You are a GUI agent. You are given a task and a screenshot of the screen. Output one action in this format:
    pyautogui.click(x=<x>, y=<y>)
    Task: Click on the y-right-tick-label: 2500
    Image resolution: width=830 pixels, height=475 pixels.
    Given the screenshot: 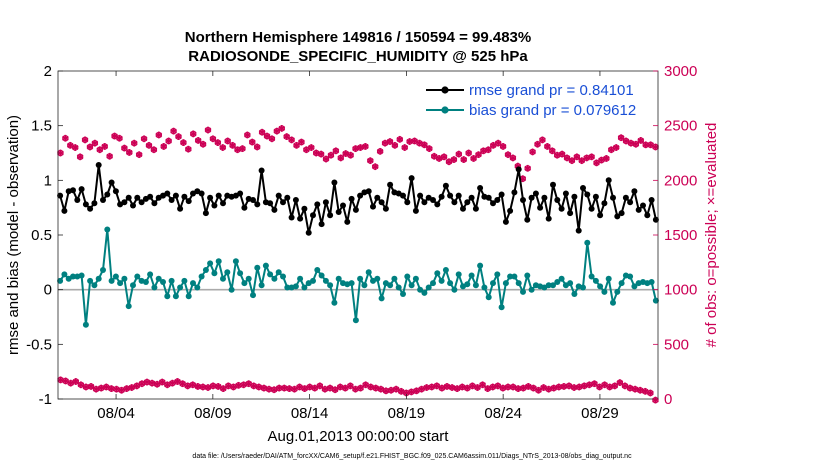 What is the action you would take?
    pyautogui.click(x=680, y=126)
    